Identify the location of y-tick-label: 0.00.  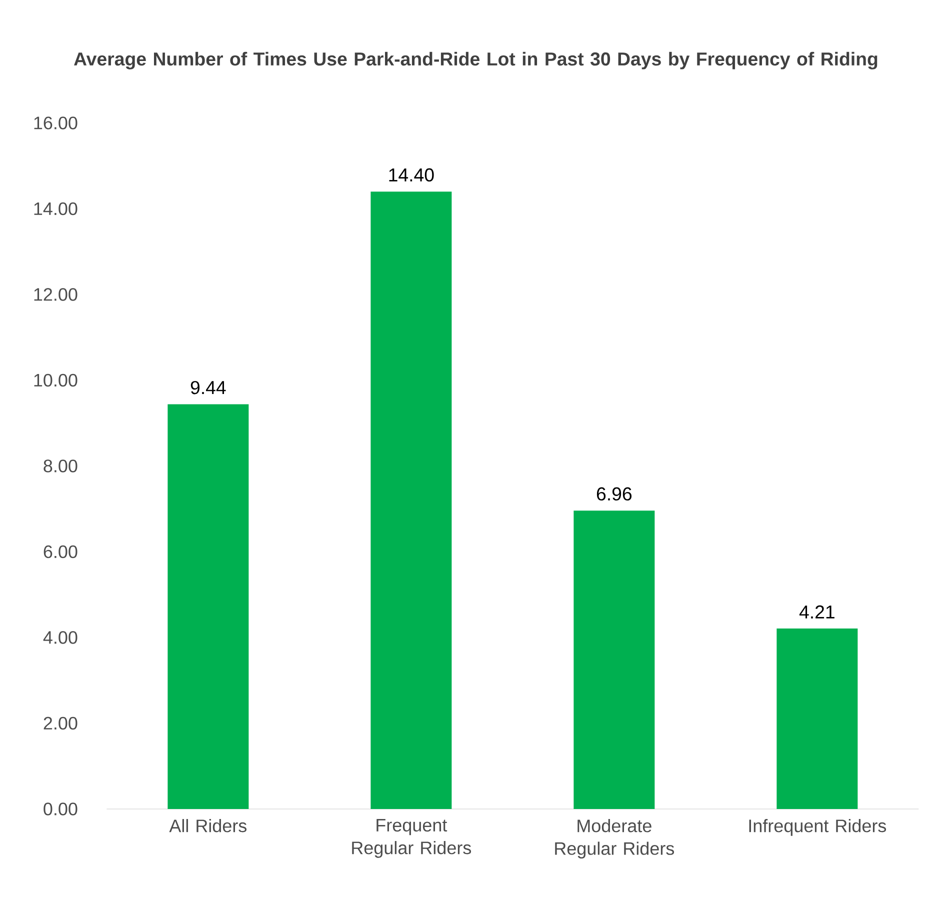
(61, 809).